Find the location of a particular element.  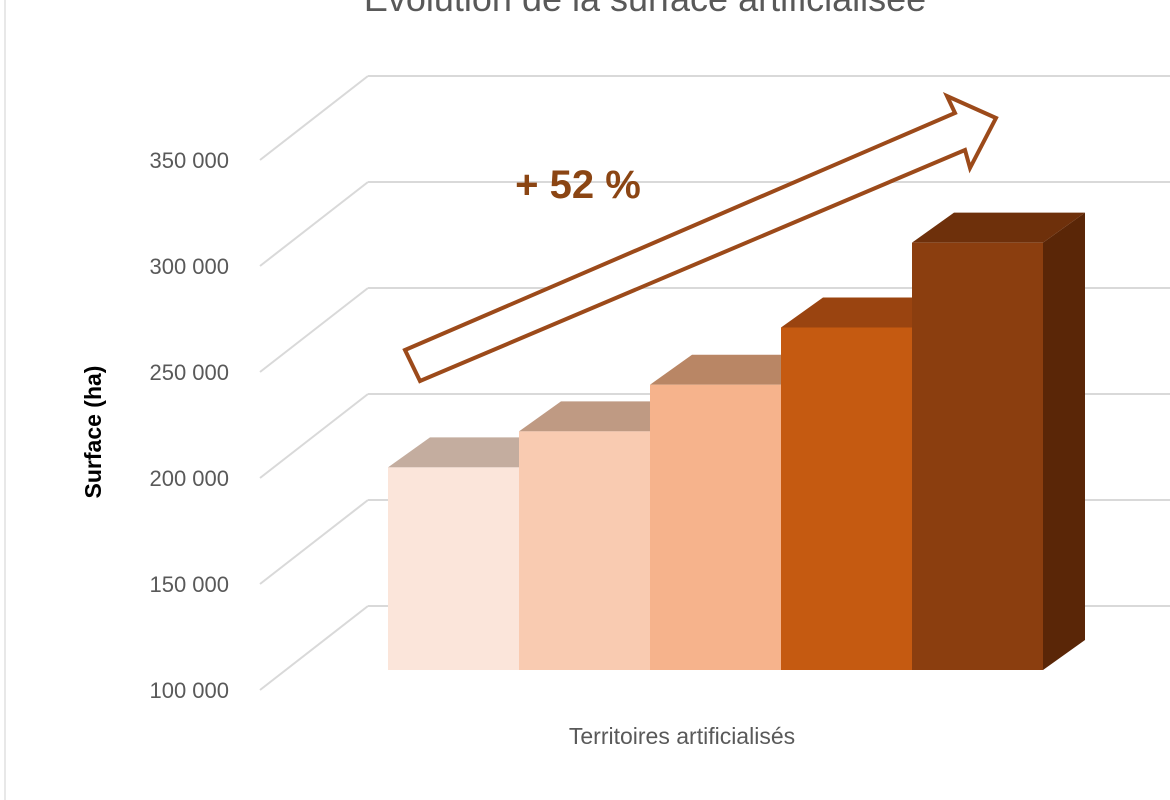

growth-annotation: + 52 % is located at coordinates (578, 185).